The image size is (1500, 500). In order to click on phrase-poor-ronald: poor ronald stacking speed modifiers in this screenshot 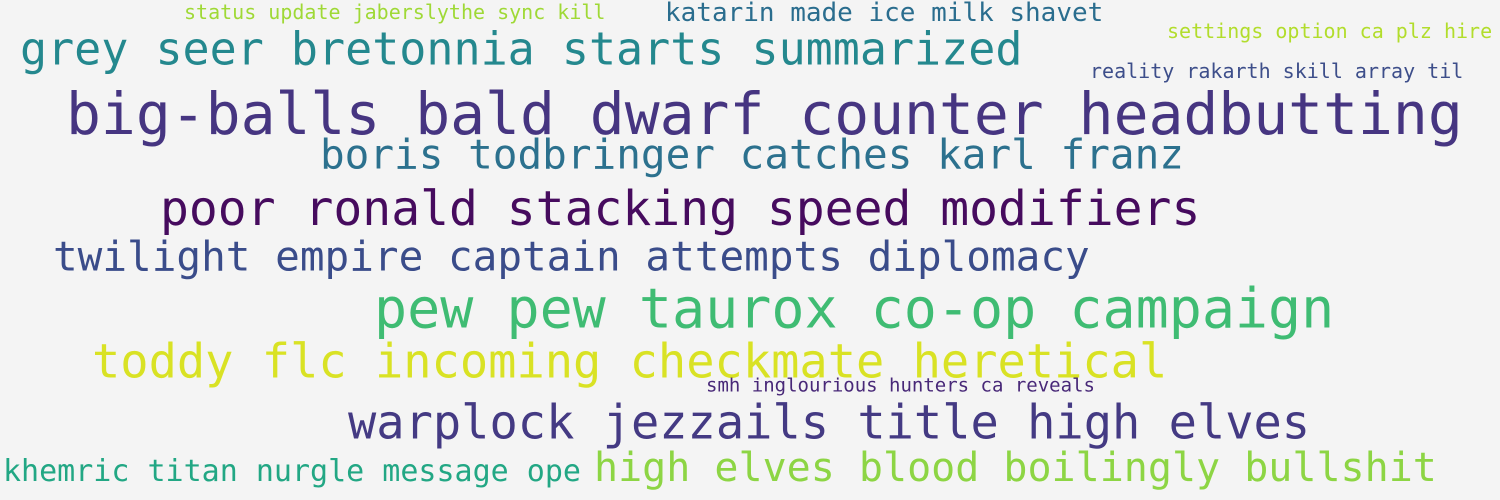, I will do `click(680, 209)`.